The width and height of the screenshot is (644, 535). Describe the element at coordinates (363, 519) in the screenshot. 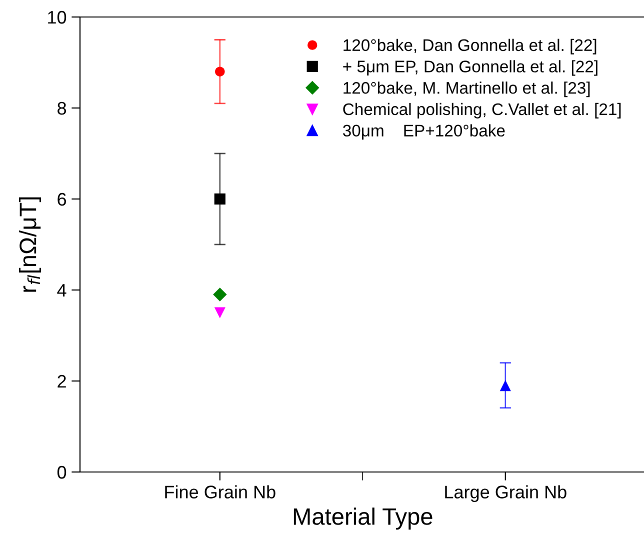

I see `x-axis-title: Material Type` at that location.